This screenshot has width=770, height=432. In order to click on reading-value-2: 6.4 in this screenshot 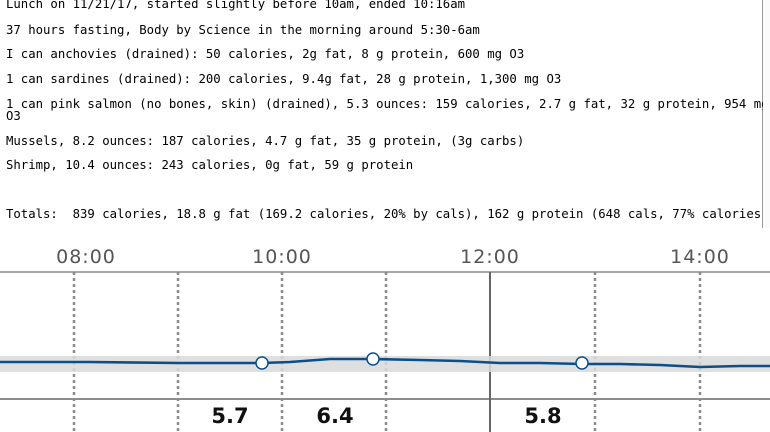, I will do `click(334, 416)`.